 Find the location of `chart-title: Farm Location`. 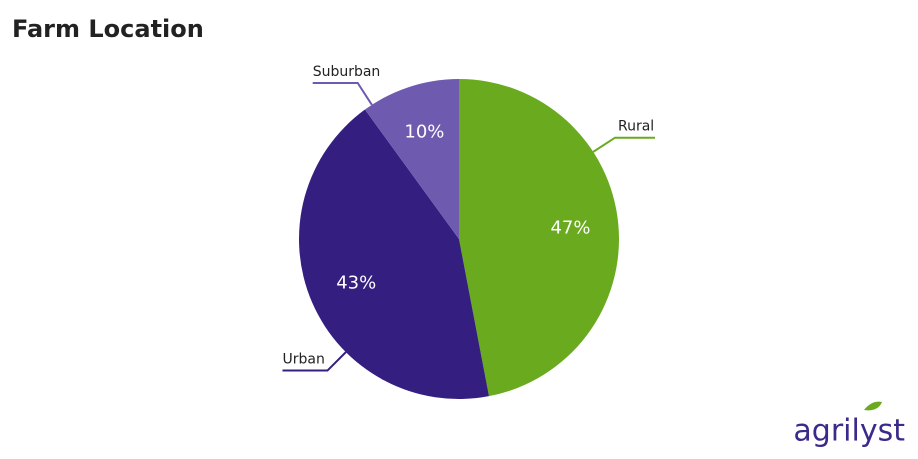

chart-title: Farm Location is located at coordinates (108, 29).